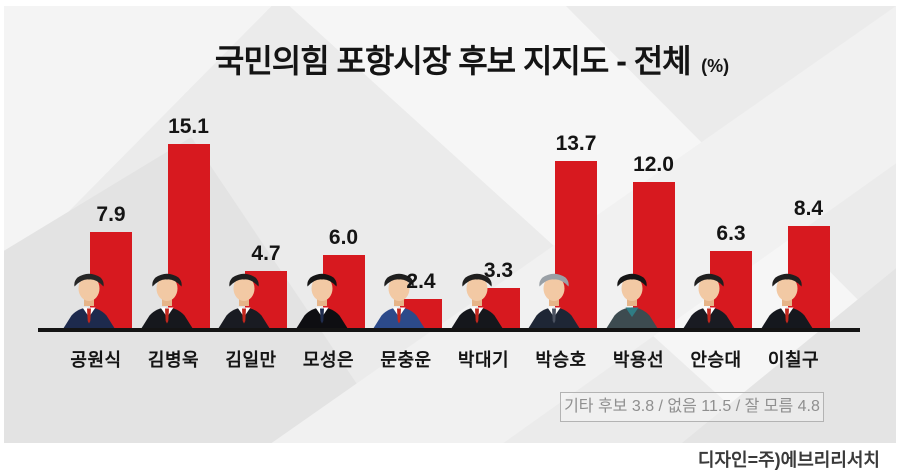  Describe the element at coordinates (173, 360) in the screenshot. I see `candidate-name-label: 김병욱` at that location.